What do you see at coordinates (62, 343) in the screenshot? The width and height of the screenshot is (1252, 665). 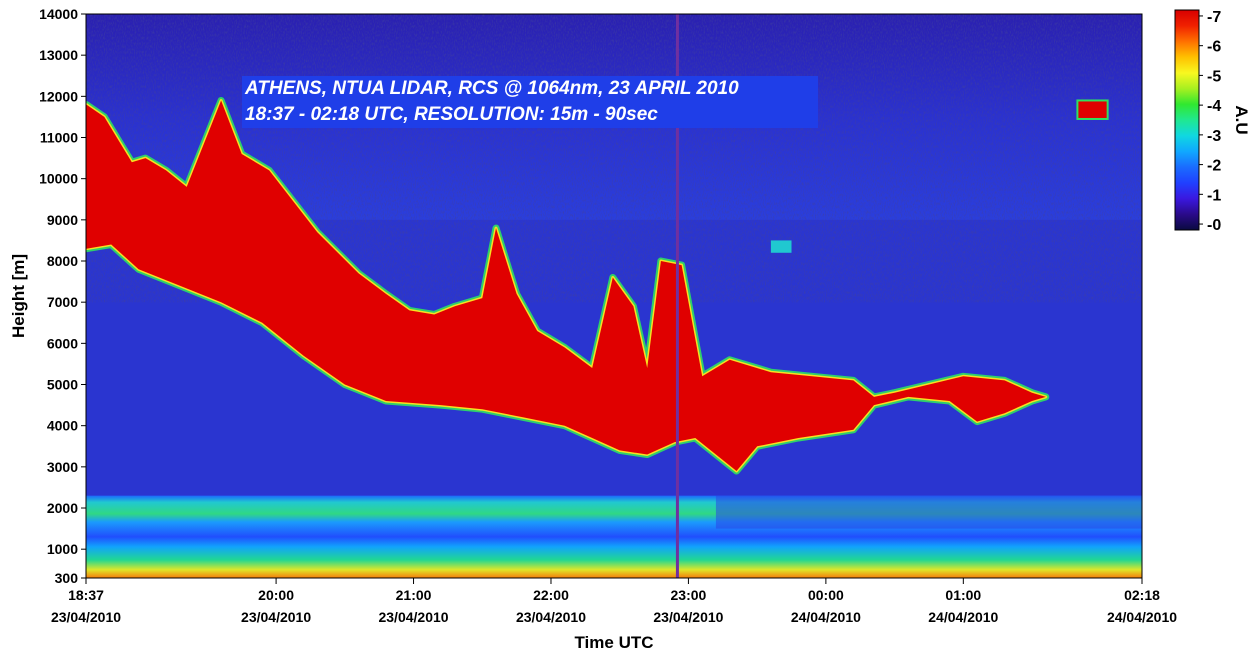 I see `y-tick-label: 6000` at bounding box center [62, 343].